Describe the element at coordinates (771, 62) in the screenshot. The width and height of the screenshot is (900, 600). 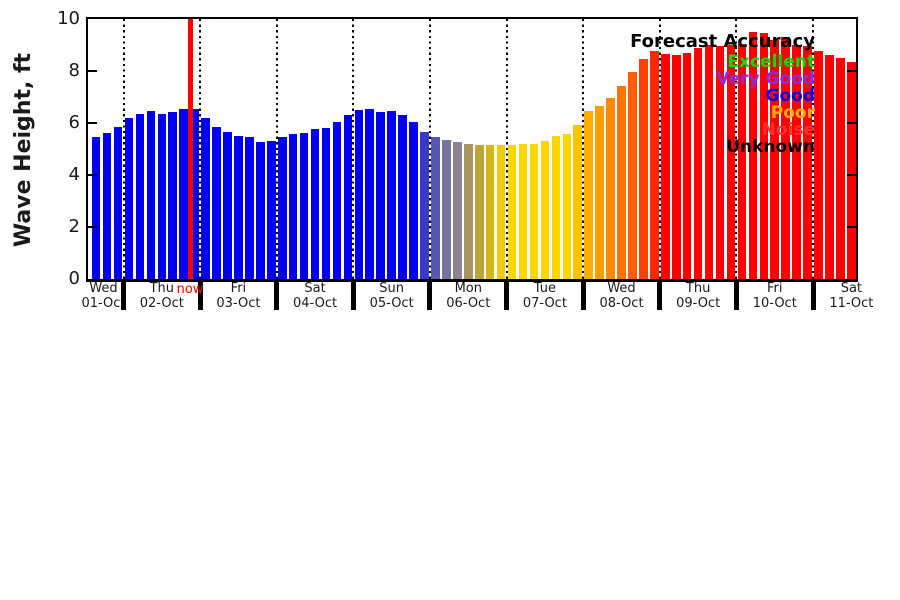
I see `legend-entry-excellent: Excellent` at that location.